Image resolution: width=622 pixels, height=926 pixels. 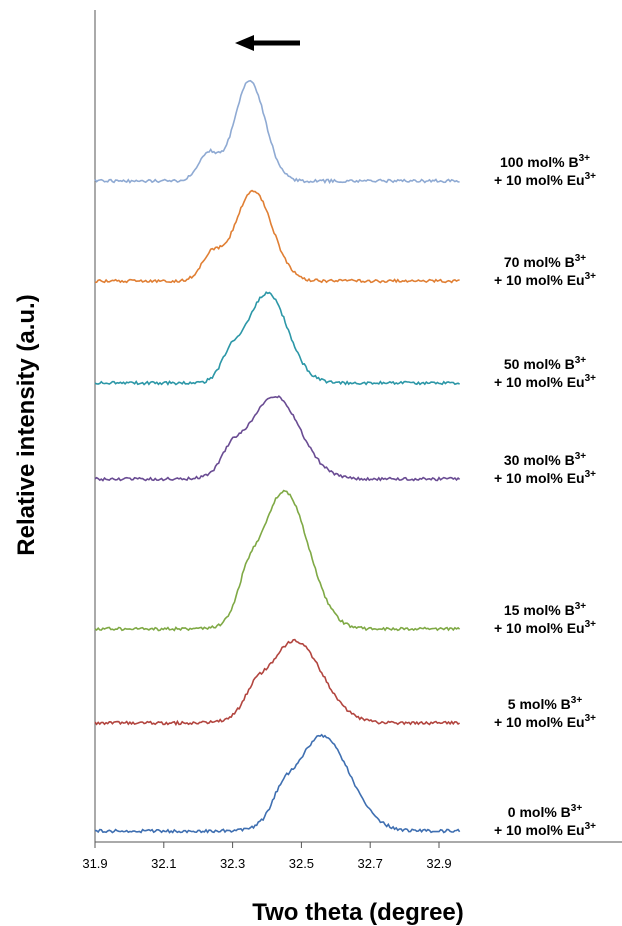 What do you see at coordinates (163, 863) in the screenshot?
I see `x-tick-label: 32.1` at bounding box center [163, 863].